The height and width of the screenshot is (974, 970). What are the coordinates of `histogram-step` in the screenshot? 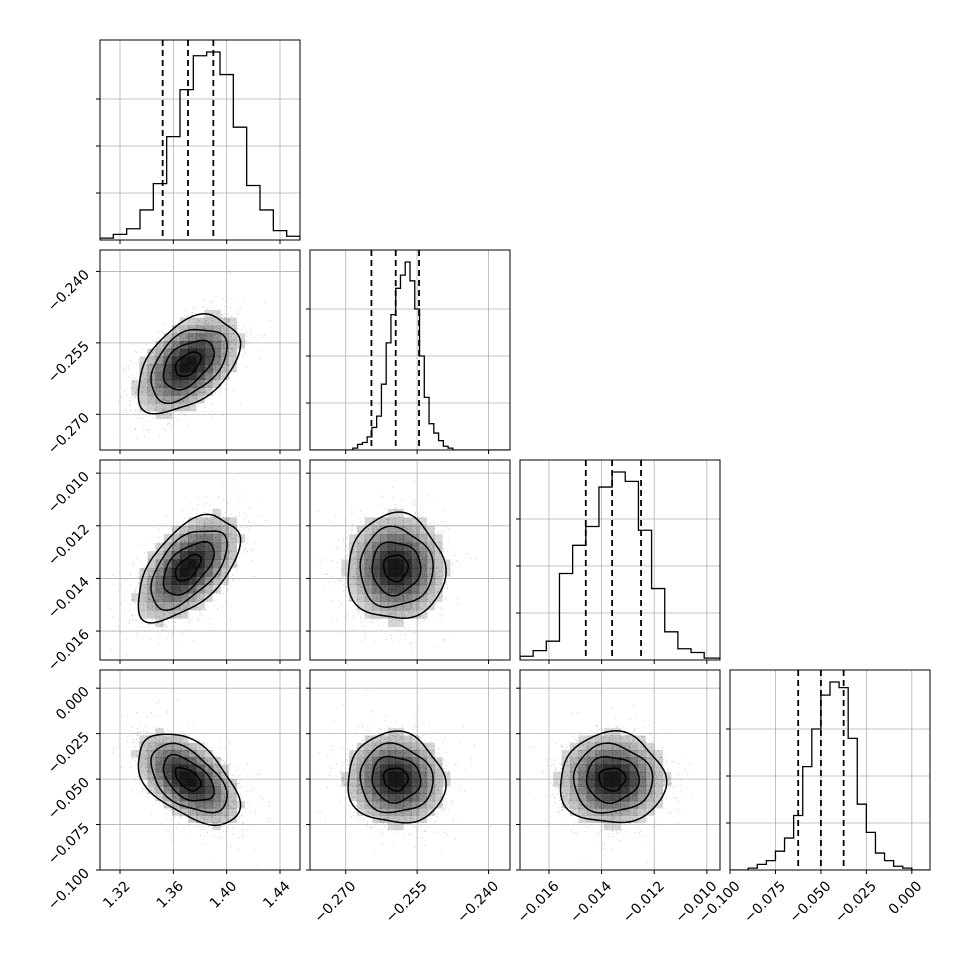 It's located at (830, 775).